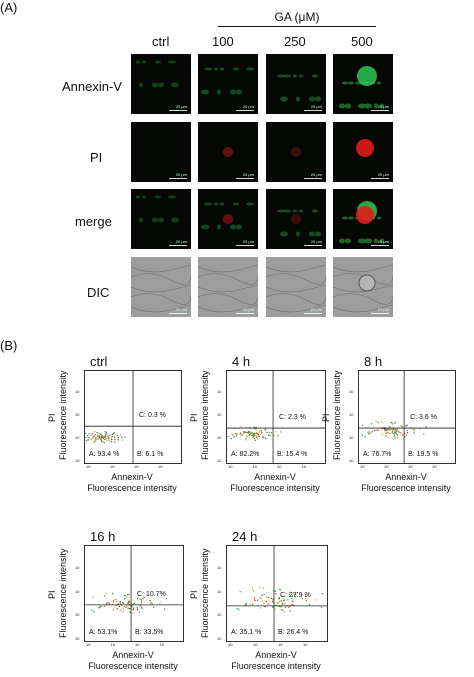 The width and height of the screenshot is (474, 677). I want to click on quadrant-a-label: A: 76.7%, so click(377, 454).